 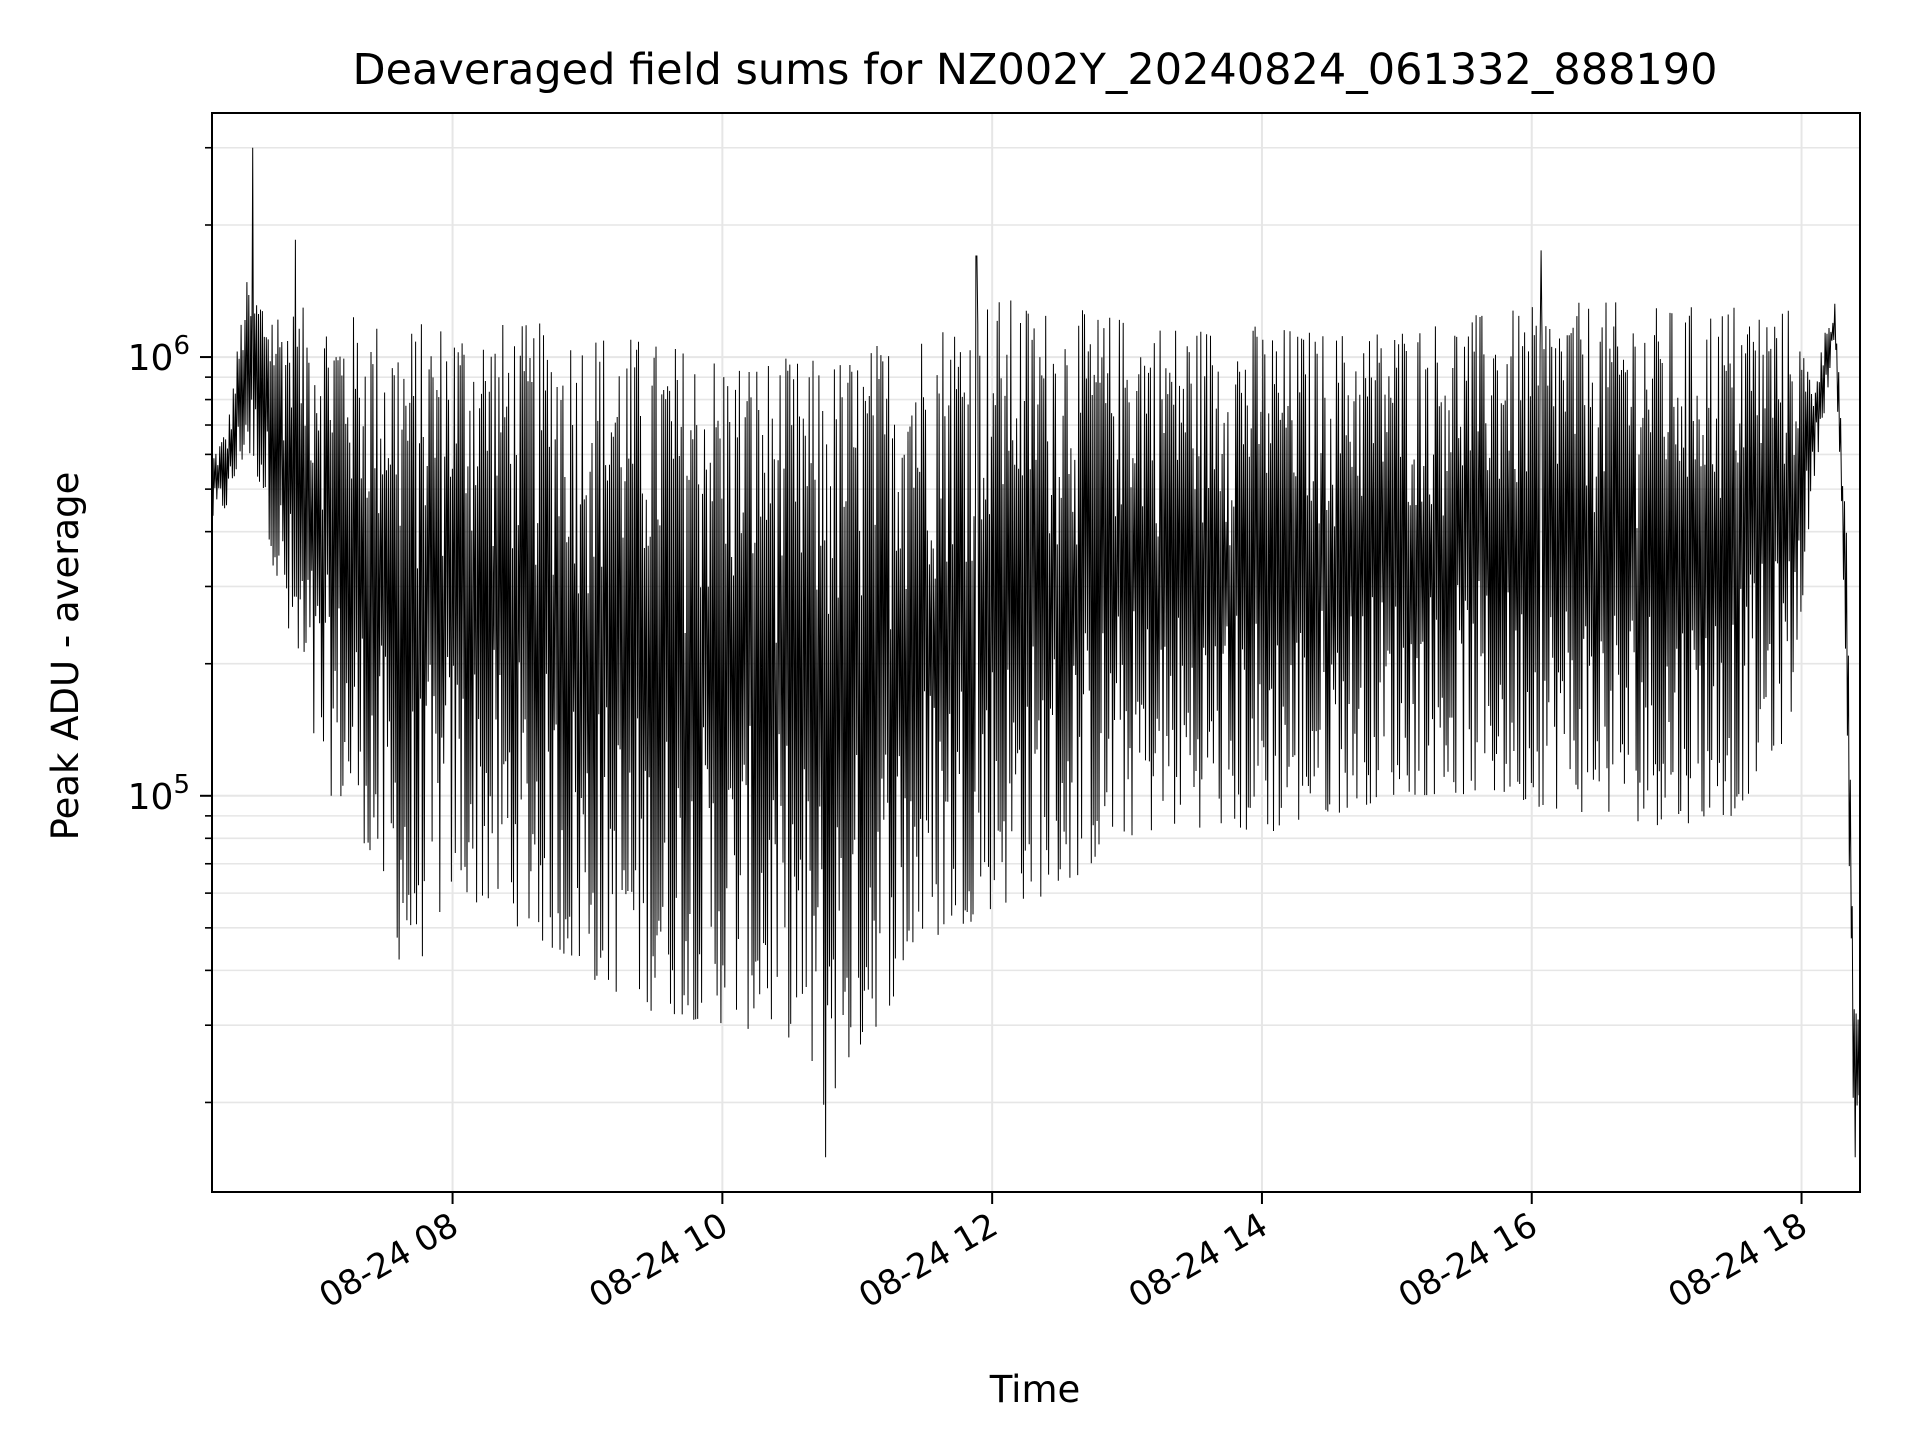 What do you see at coordinates (65, 656) in the screenshot?
I see `y-axis-label: Peak ADU - average` at bounding box center [65, 656].